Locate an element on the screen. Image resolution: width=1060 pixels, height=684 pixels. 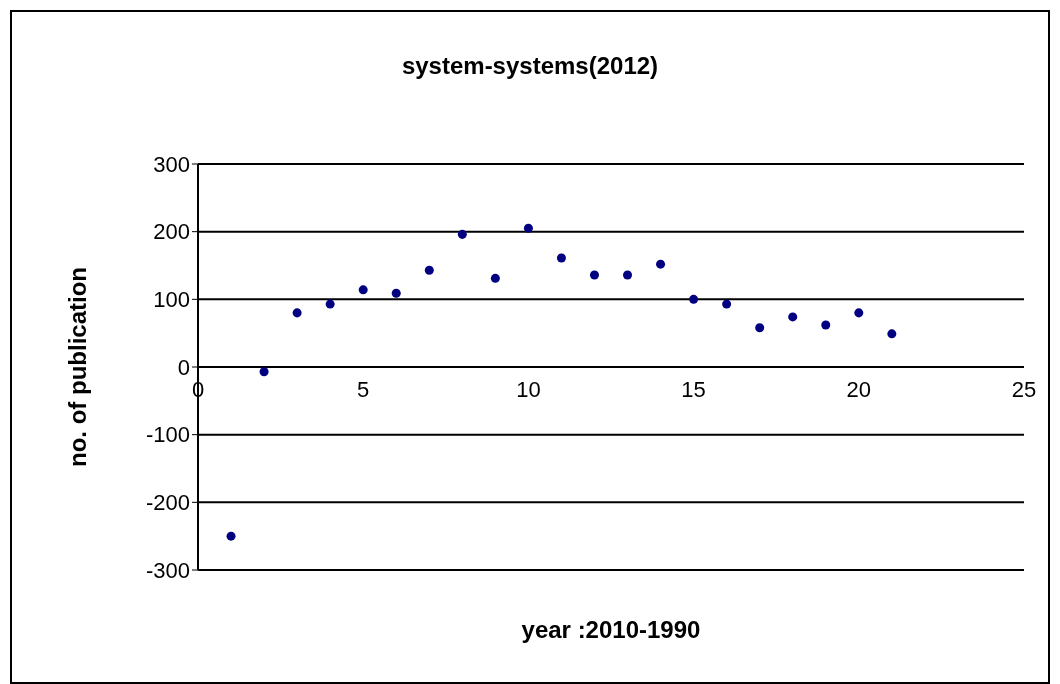
y-tick-label: 300 is located at coordinates (171, 164).